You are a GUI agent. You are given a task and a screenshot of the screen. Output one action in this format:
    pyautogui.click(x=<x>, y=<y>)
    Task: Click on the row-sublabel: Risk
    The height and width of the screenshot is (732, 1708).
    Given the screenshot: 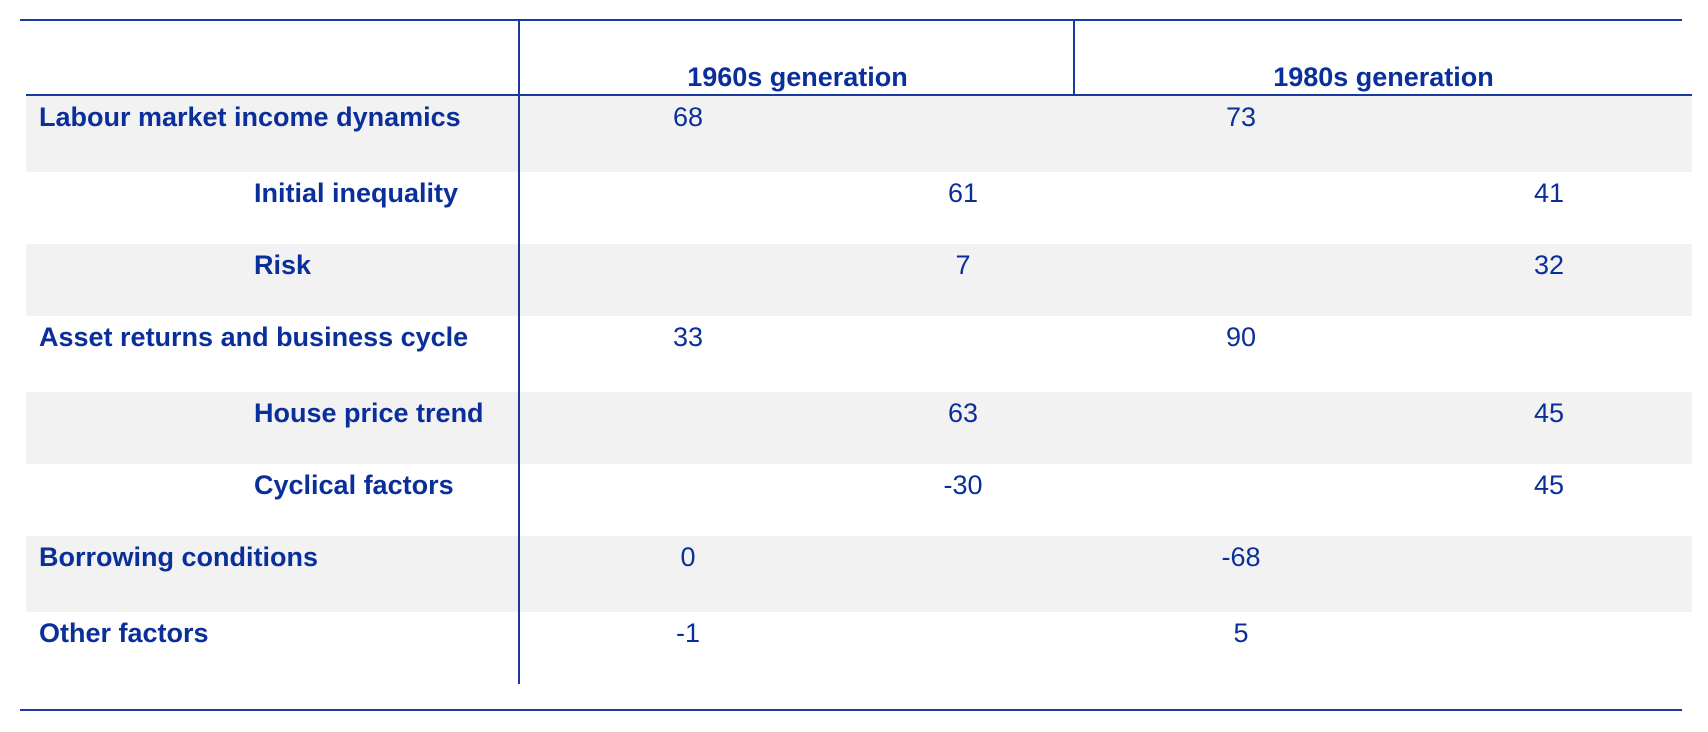 What is the action you would take?
    pyautogui.click(x=283, y=265)
    